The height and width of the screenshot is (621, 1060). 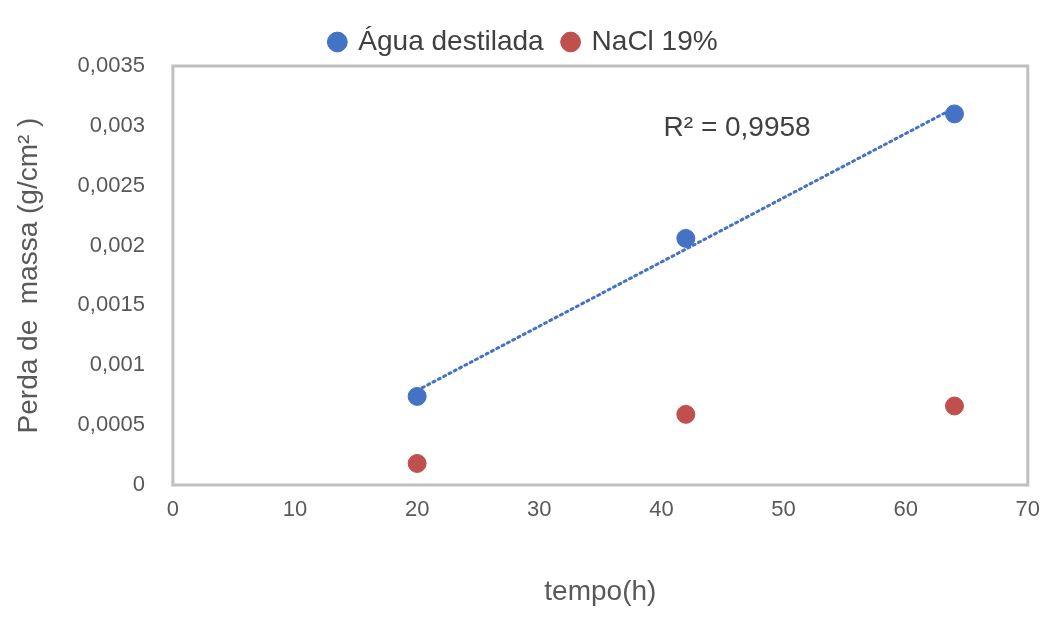 What do you see at coordinates (417, 509) in the screenshot?
I see `x-tick-label: 20` at bounding box center [417, 509].